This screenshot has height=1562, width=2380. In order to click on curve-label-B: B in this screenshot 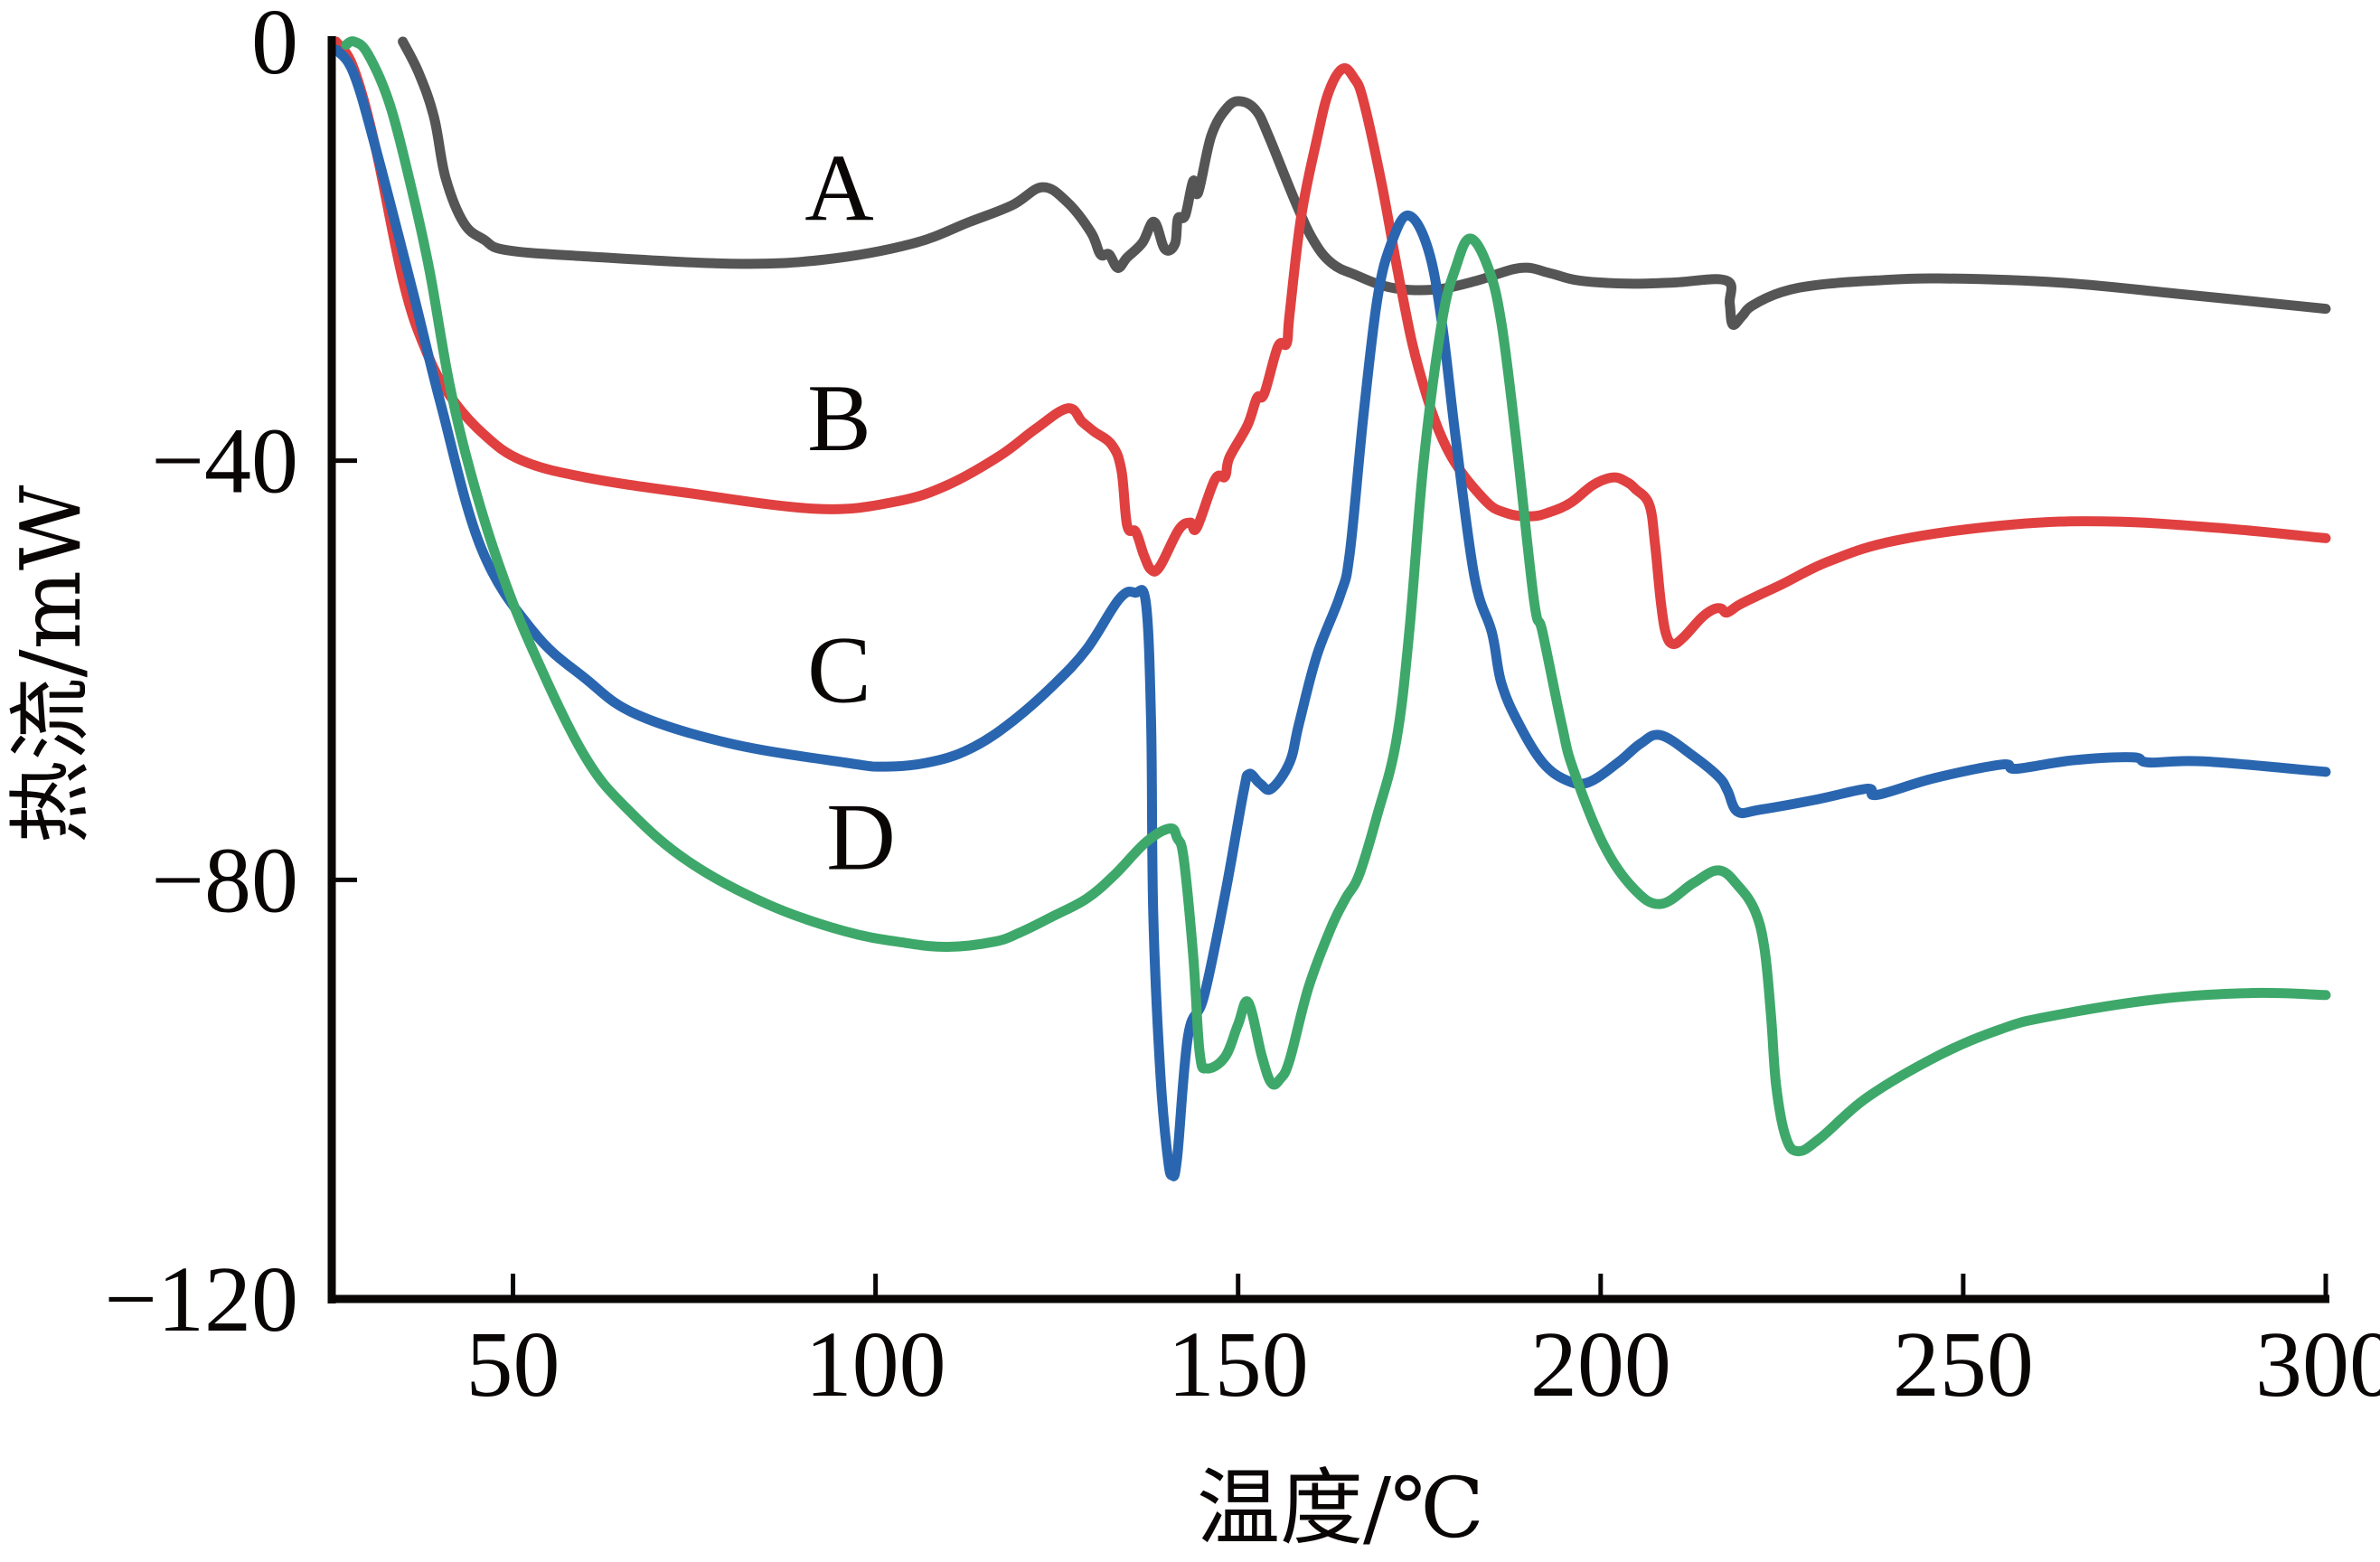, I will do `click(839, 418)`.